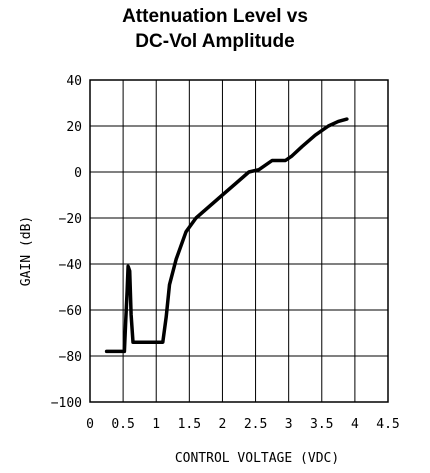 The height and width of the screenshot is (473, 430). Describe the element at coordinates (257, 458) in the screenshot. I see `x-axis-label: CONTROL VOLTAGE (VDC)` at that location.